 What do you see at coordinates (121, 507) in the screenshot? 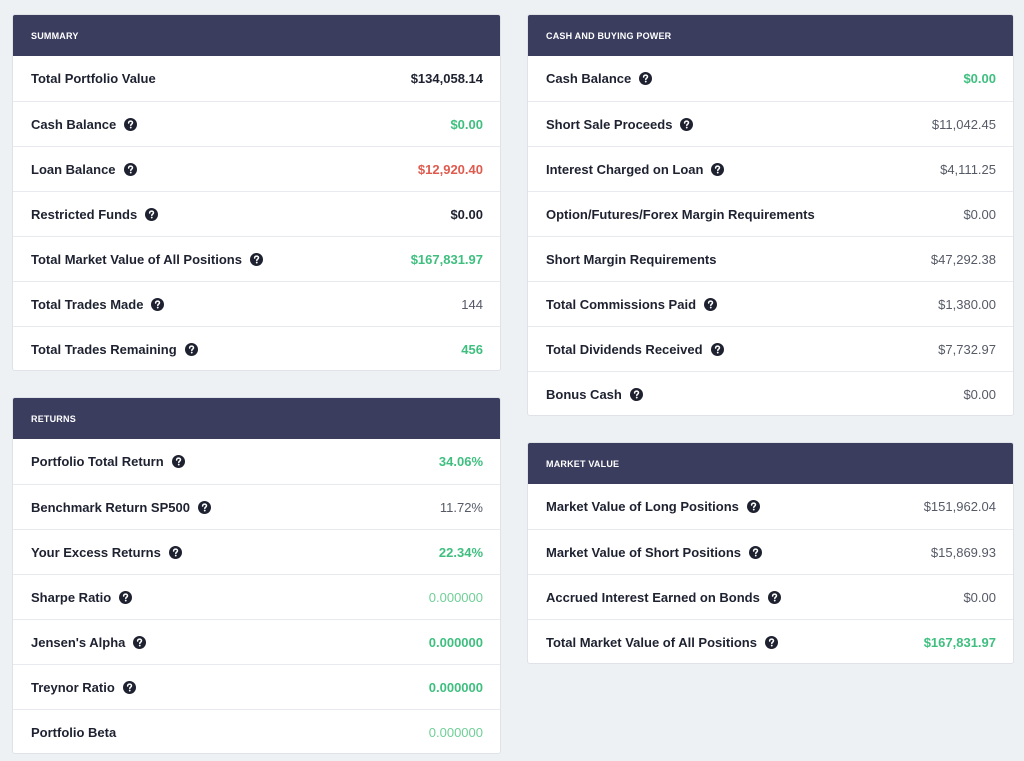
I see `row-label: Benchmark Return SP500` at bounding box center [121, 507].